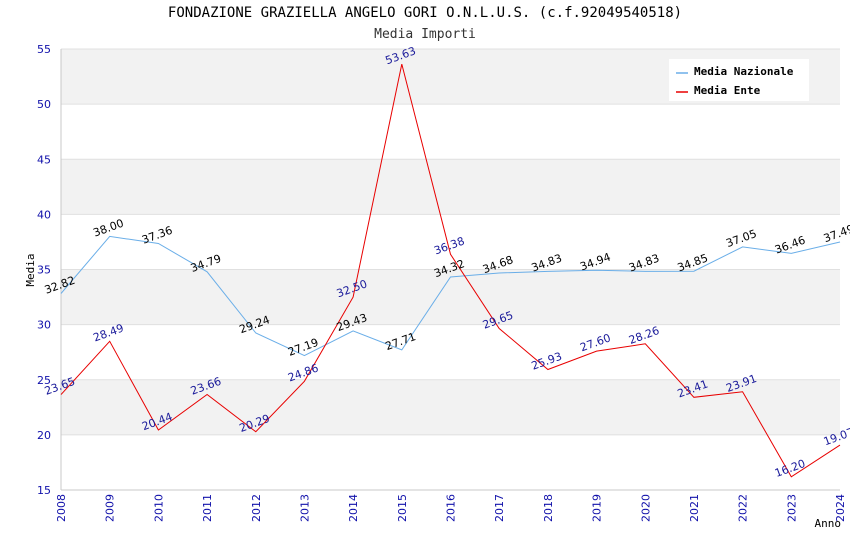  What do you see at coordinates (44, 270) in the screenshot?
I see `y-tick-label: 35` at bounding box center [44, 270].